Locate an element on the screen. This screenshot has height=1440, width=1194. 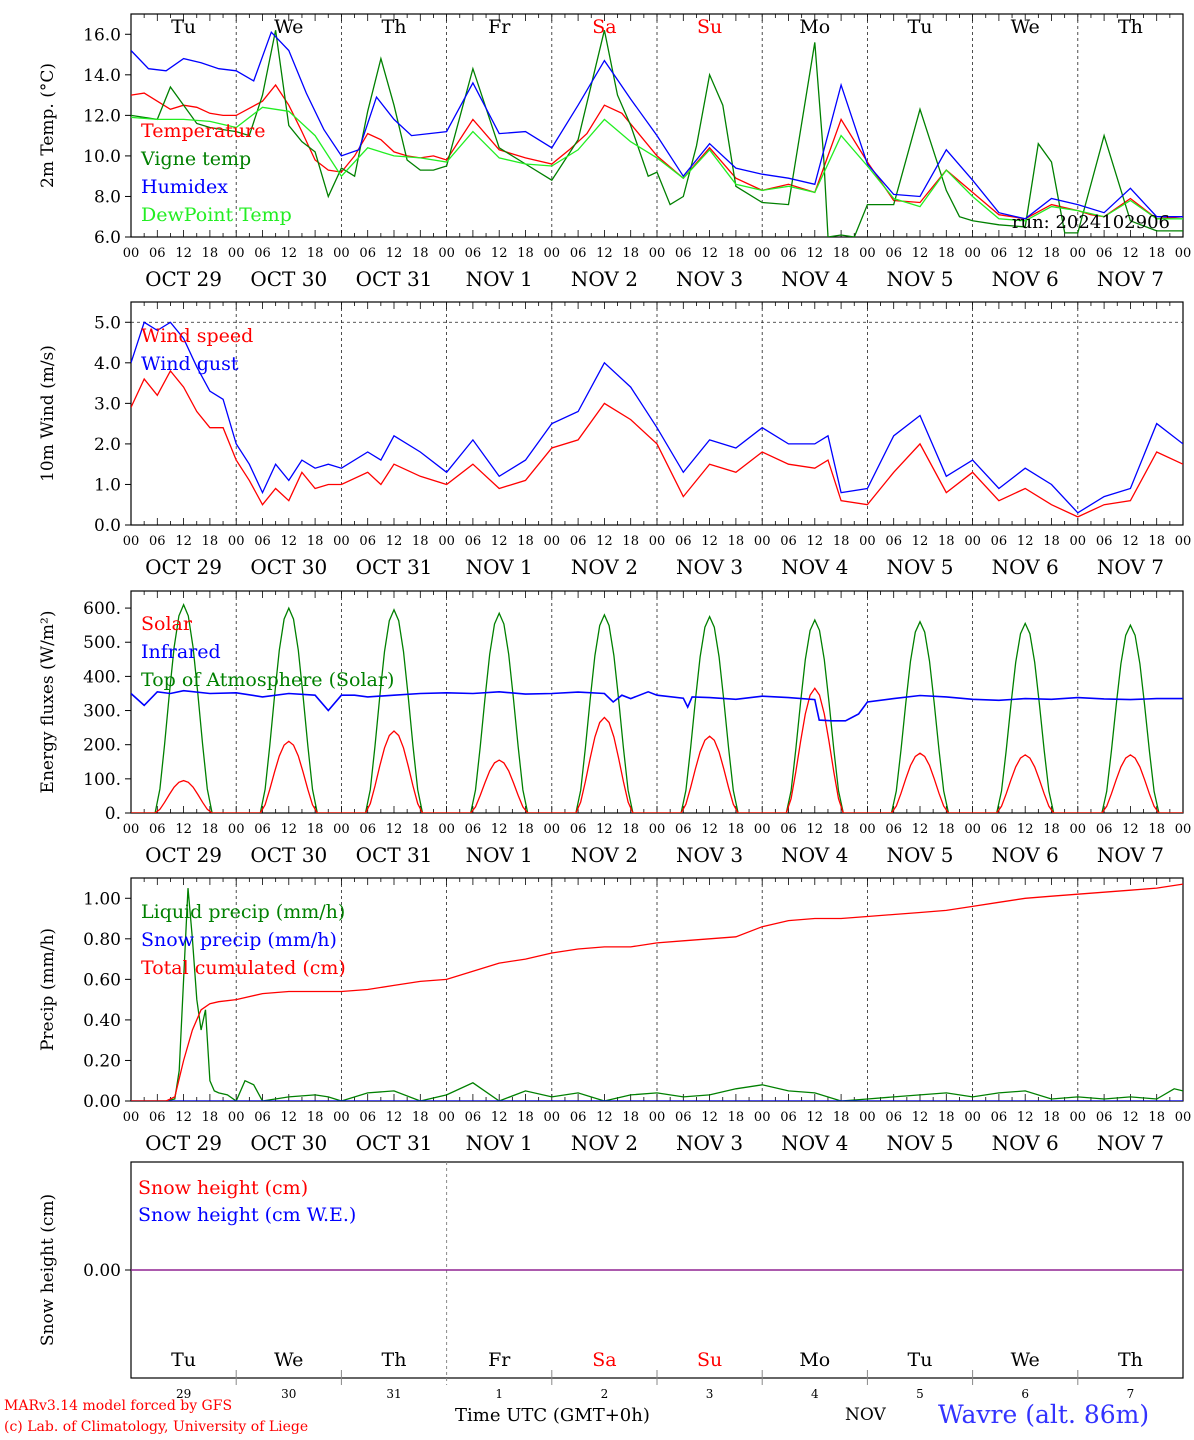
y-tick-label: 10.0 is located at coordinates (102, 157).